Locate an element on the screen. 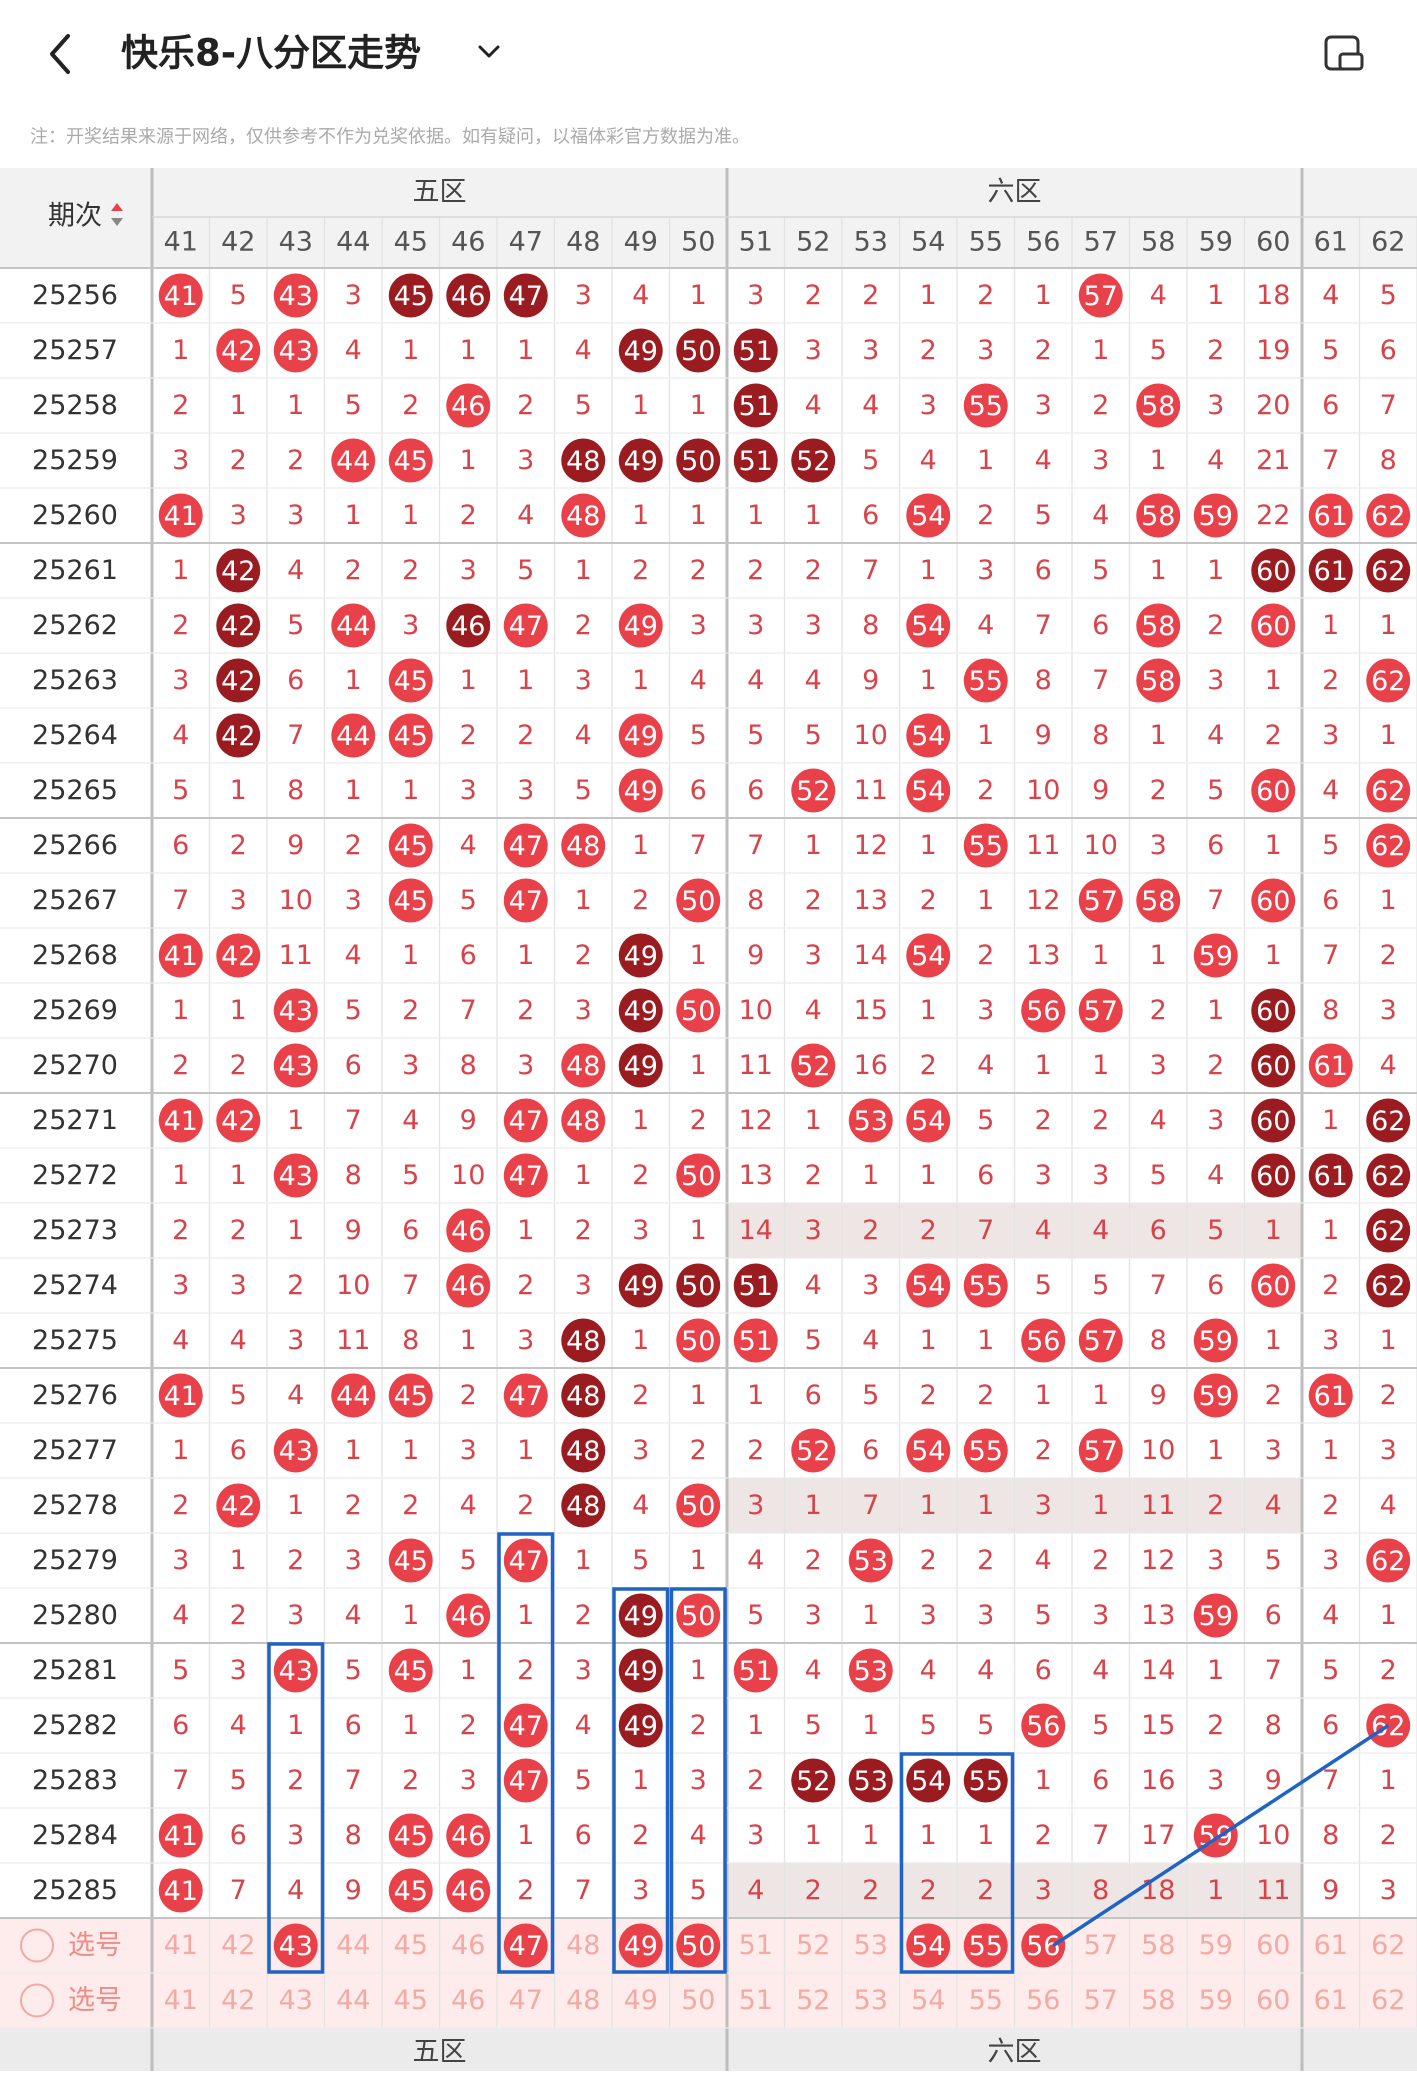  hit-ball-number: 60 is located at coordinates (1273, 901).